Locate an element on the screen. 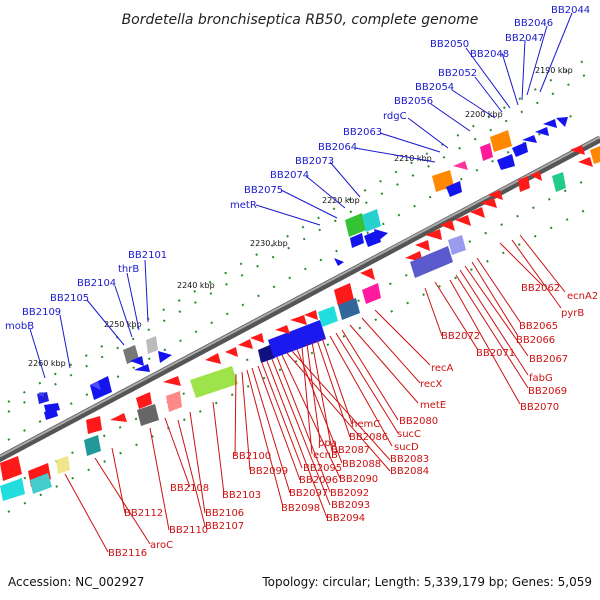 The image size is (600, 600). gene-label: BB2097 is located at coordinates (308, 493).